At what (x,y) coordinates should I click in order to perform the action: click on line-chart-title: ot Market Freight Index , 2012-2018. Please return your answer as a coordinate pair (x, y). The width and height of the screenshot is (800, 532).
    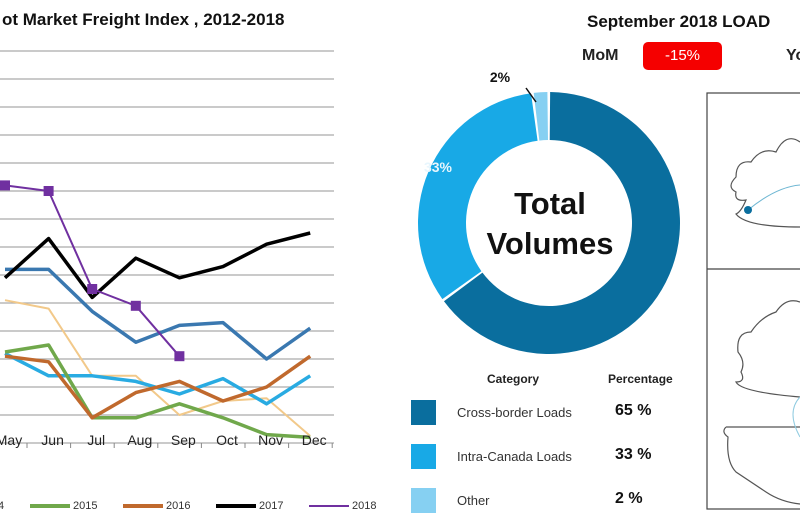
    Looking at the image, I should click on (143, 19).